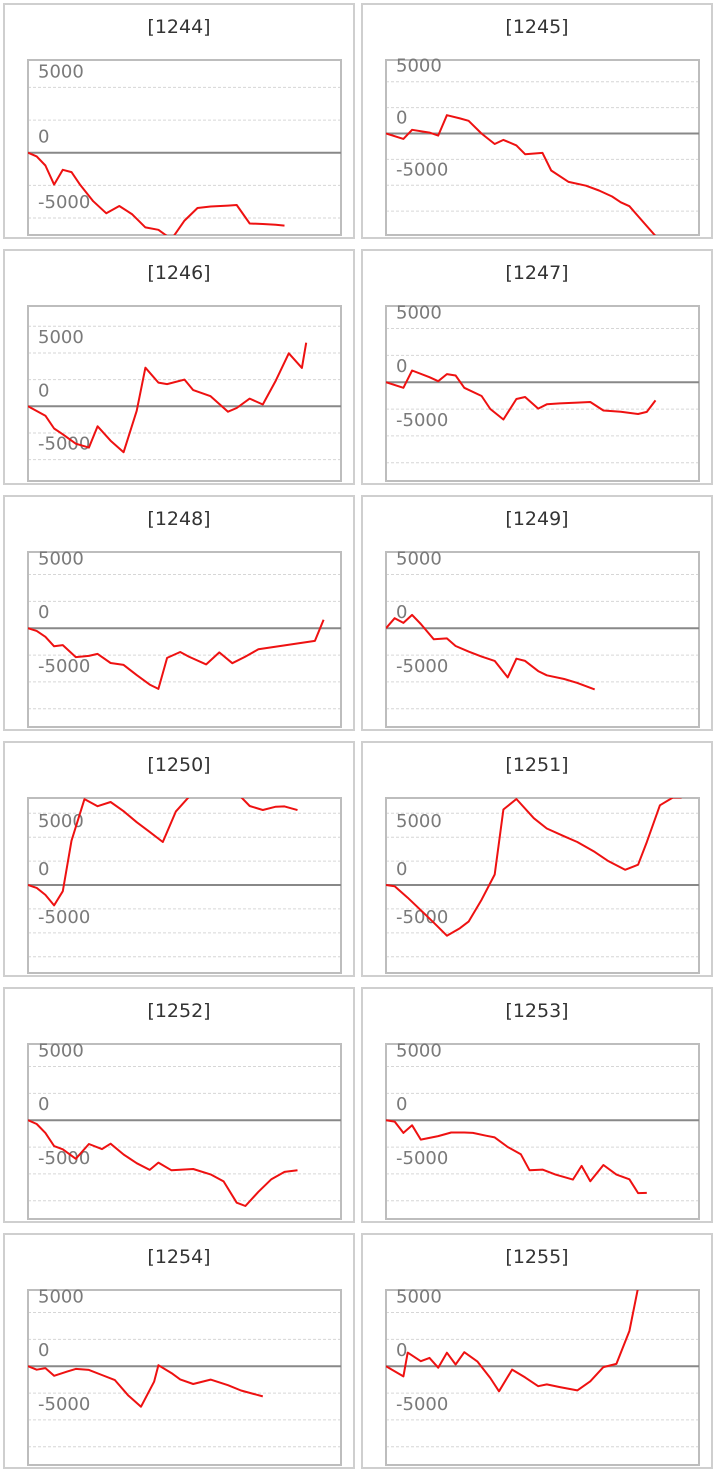 This screenshot has height=1474, width=719. What do you see at coordinates (179, 1257) in the screenshot?
I see `chart-title: [1254]` at bounding box center [179, 1257].